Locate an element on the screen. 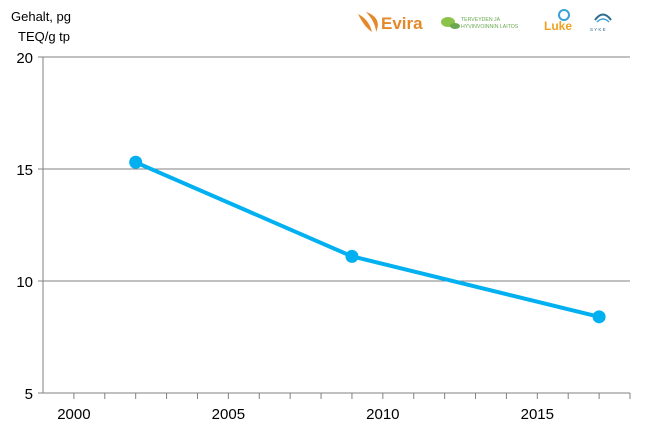  y-tick-label: 20 is located at coordinates (24, 58).